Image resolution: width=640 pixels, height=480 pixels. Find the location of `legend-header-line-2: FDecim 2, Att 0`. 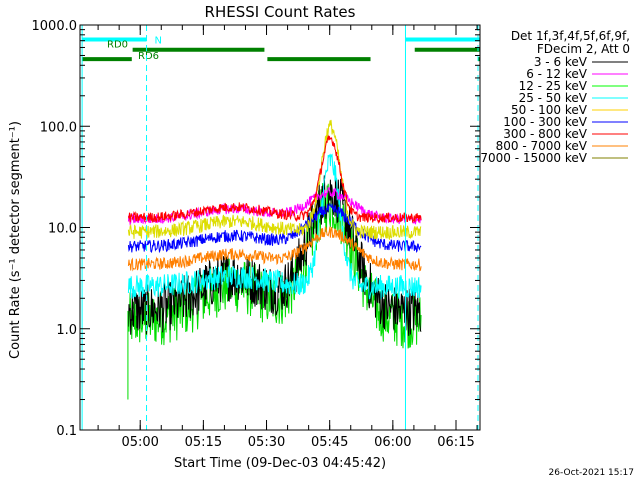

legend-header-line-2: FDecim 2, Att 0 is located at coordinates (583, 49).